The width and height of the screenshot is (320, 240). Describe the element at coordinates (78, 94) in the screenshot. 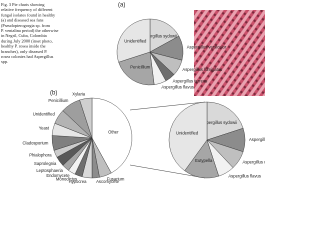

I see `slice-label: Xylaria` at that location.